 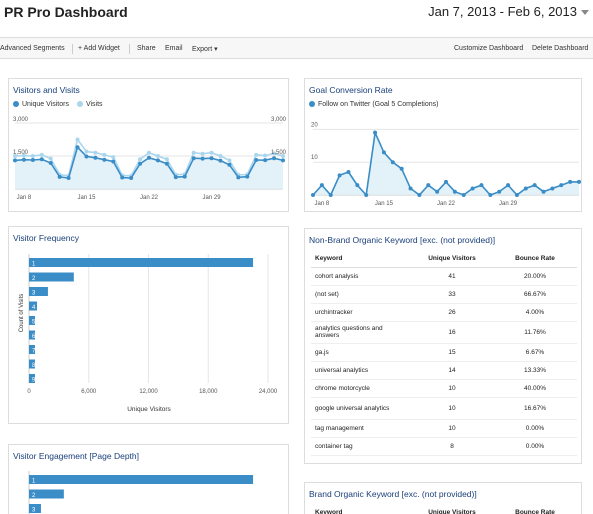 I want to click on table-row: google universal analytics 10 16.67%, so click(x=444, y=408).